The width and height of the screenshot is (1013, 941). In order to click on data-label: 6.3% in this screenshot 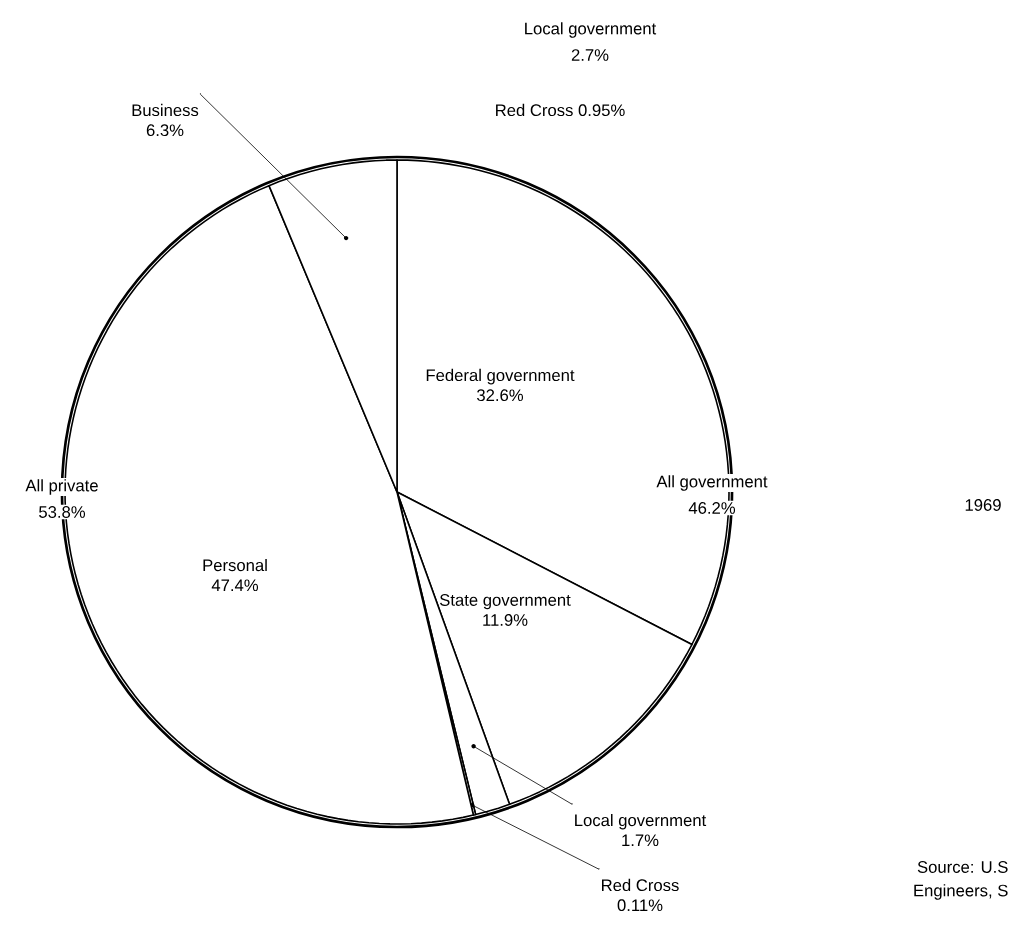, I will do `click(165, 130)`.